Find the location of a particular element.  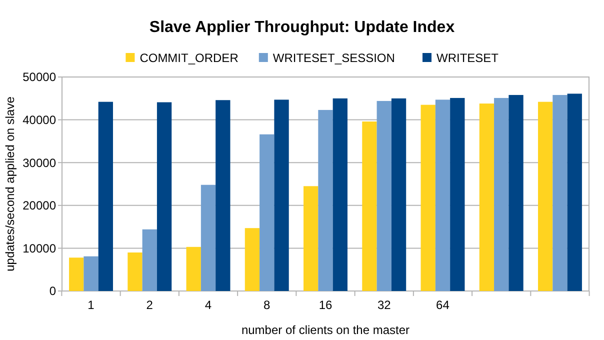

x-tick-label: 8 is located at coordinates (267, 305).